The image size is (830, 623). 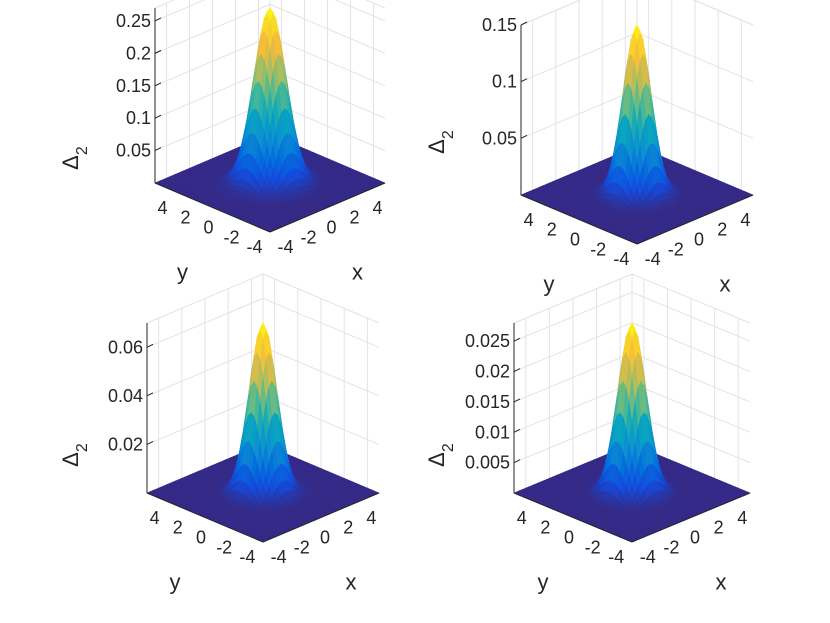 What do you see at coordinates (133, 21) in the screenshot?
I see `z-tick-label: 0.25` at bounding box center [133, 21].